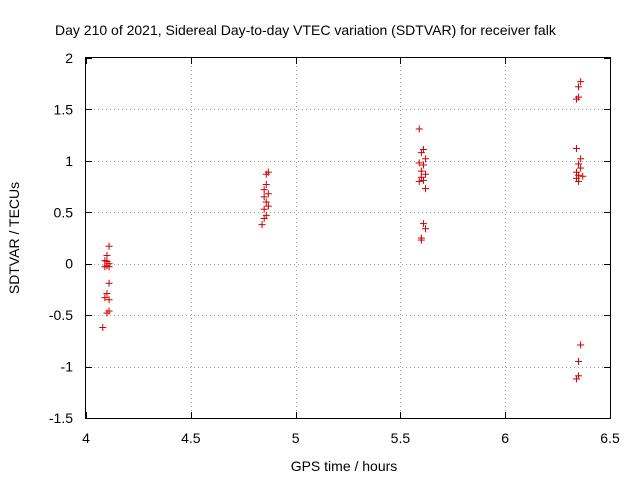 This screenshot has height=480, width=640. Describe the element at coordinates (505, 438) in the screenshot. I see `x-tick-label: 6` at that location.